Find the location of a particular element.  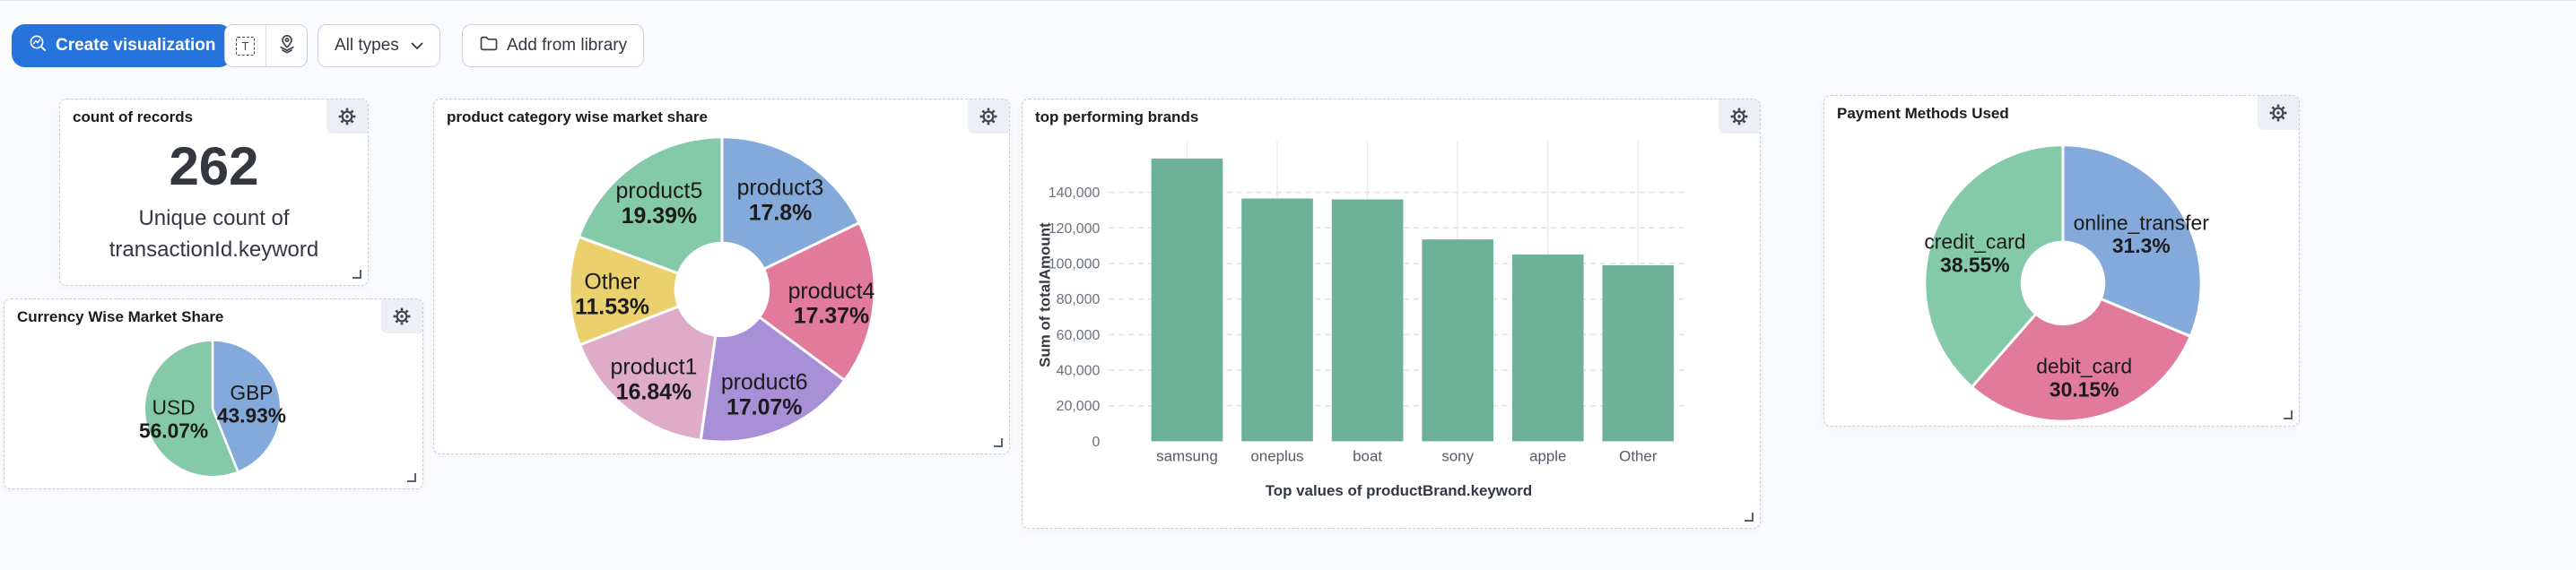

annotation-button-group: T is located at coordinates (266, 45).